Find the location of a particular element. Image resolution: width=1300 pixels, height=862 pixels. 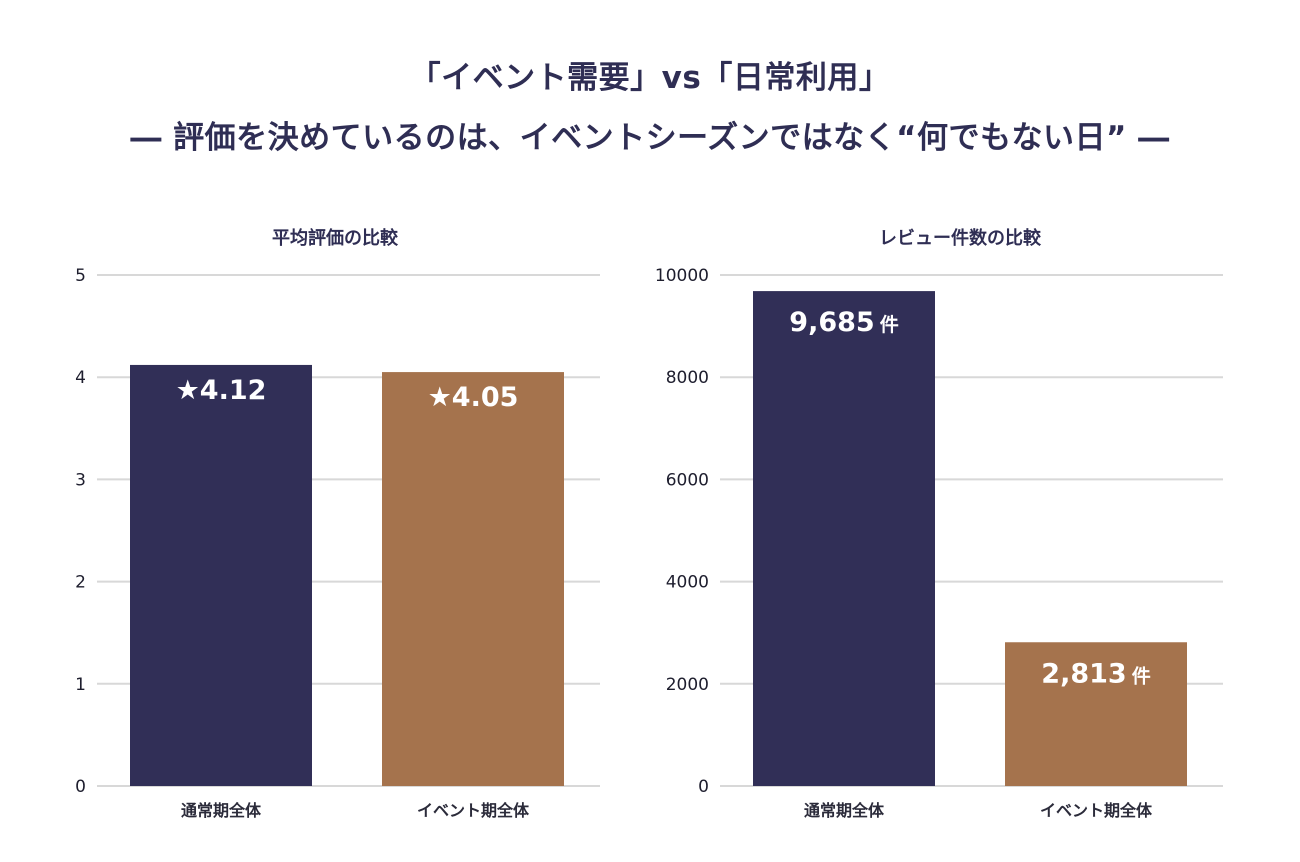

chart-title-line-1: 「イベント需要」vs「日常利用」 is located at coordinates (650, 78).